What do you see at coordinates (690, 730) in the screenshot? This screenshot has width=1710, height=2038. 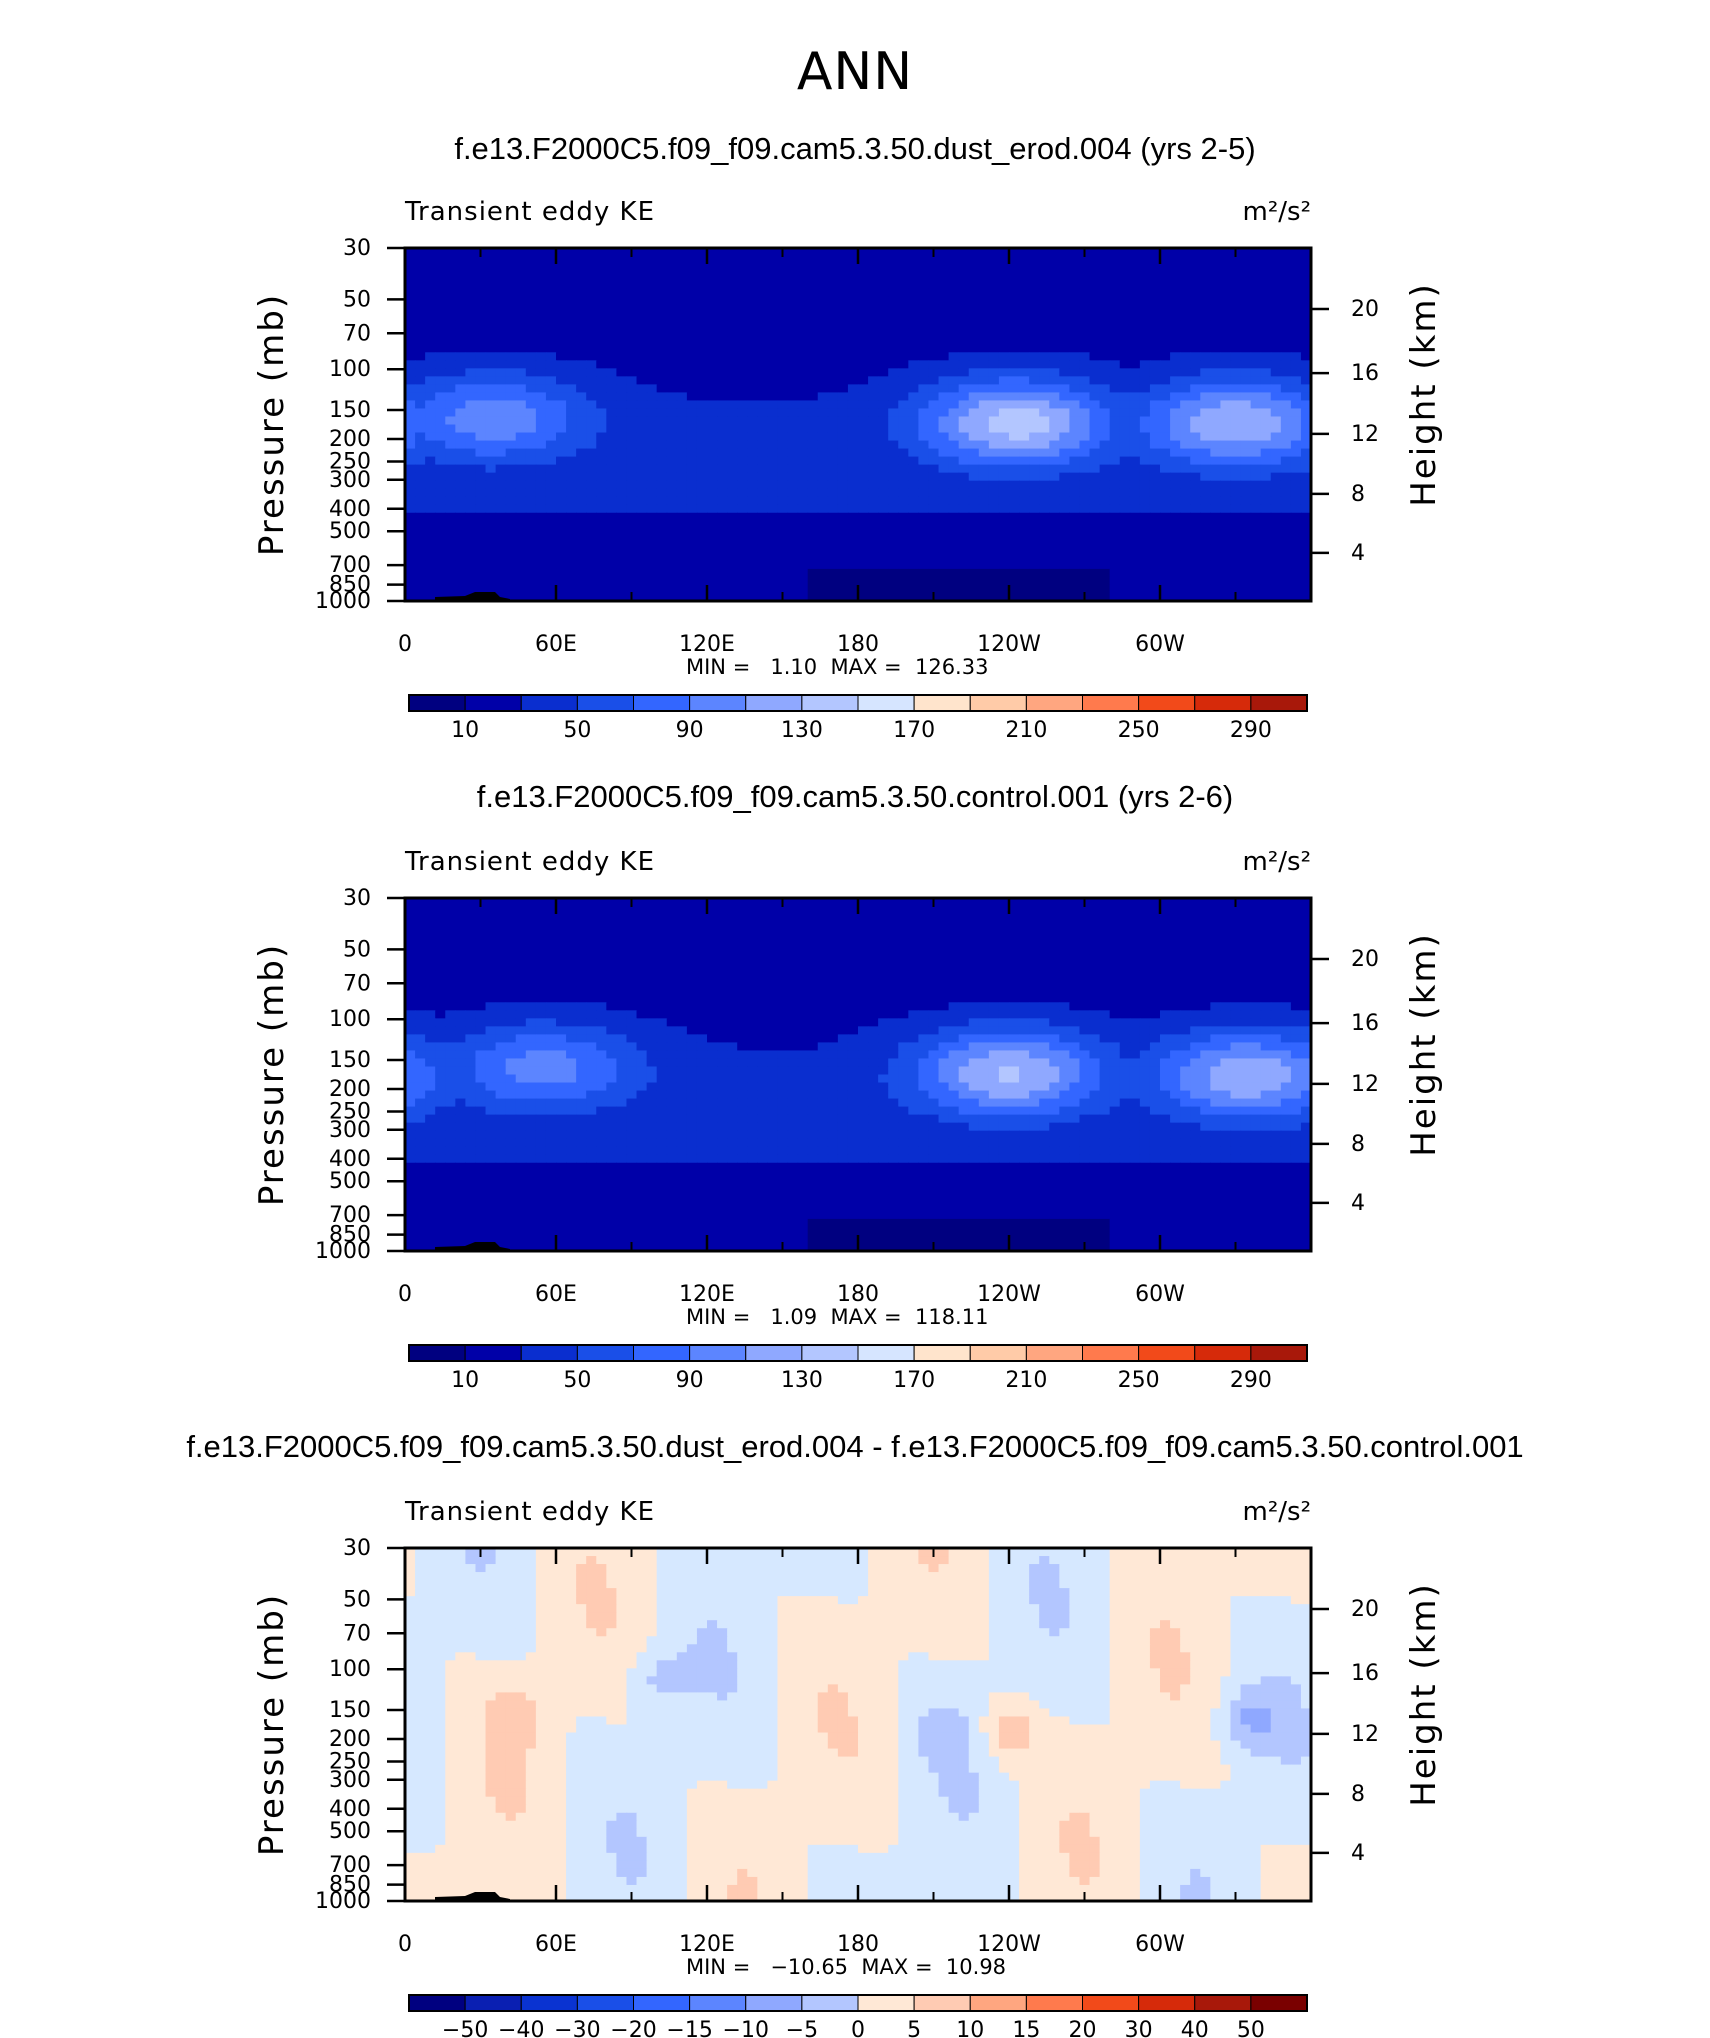 I see `colorbar-label: 90` at bounding box center [690, 730].